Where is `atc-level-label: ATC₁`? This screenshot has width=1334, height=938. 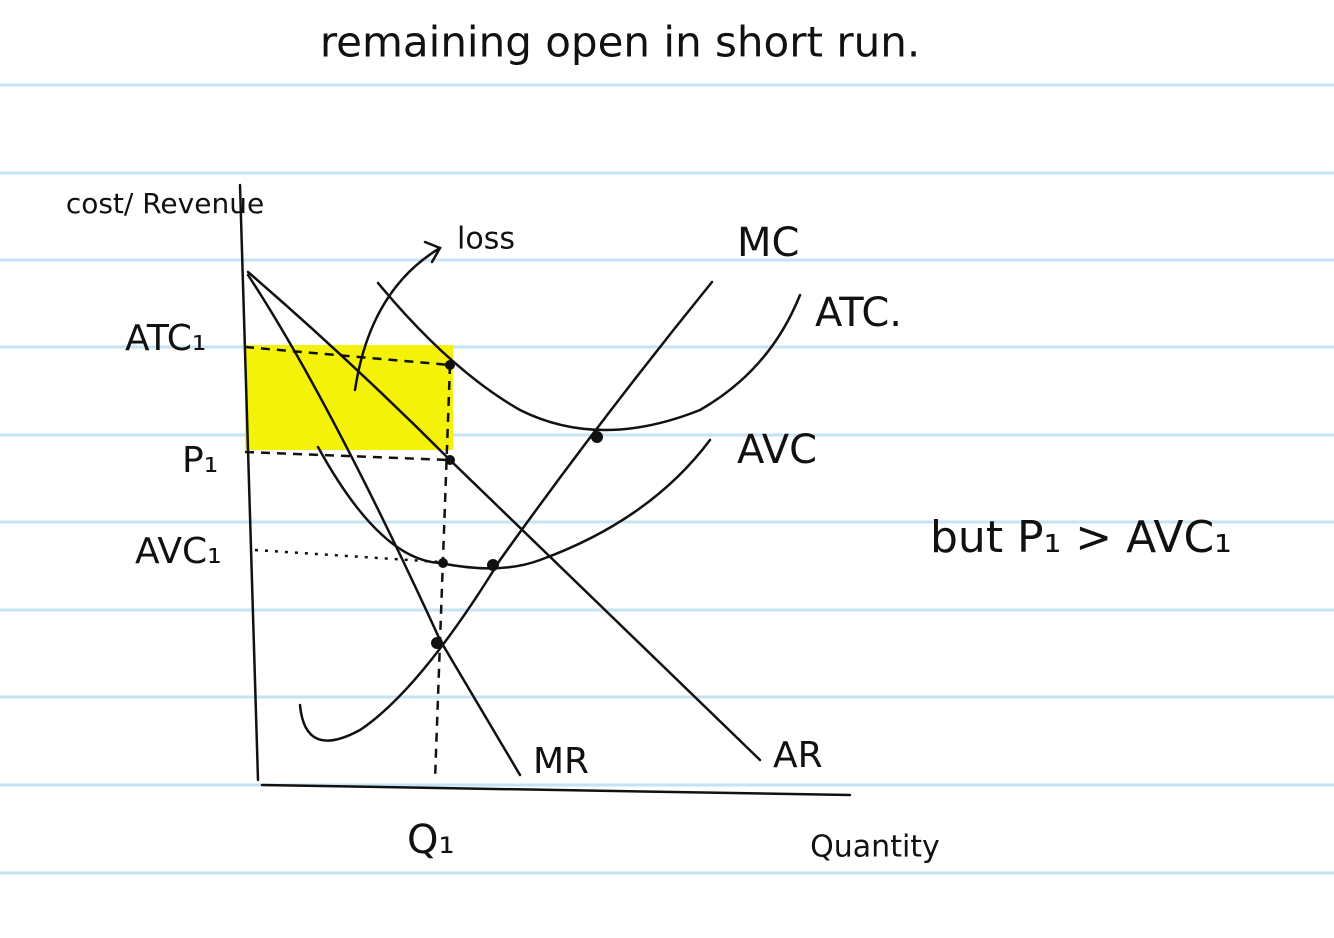 atc-level-label: ATC₁ is located at coordinates (165, 338).